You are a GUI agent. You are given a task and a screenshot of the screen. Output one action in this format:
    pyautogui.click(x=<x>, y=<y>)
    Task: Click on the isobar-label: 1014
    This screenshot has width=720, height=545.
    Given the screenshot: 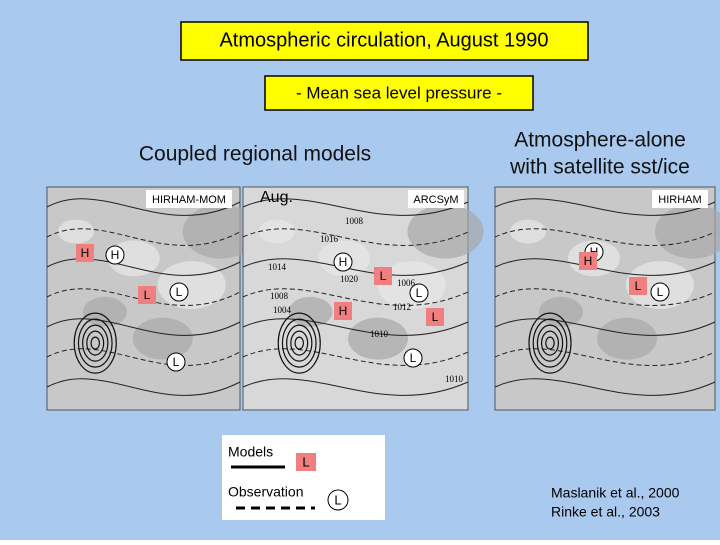 What is the action you would take?
    pyautogui.click(x=277, y=267)
    